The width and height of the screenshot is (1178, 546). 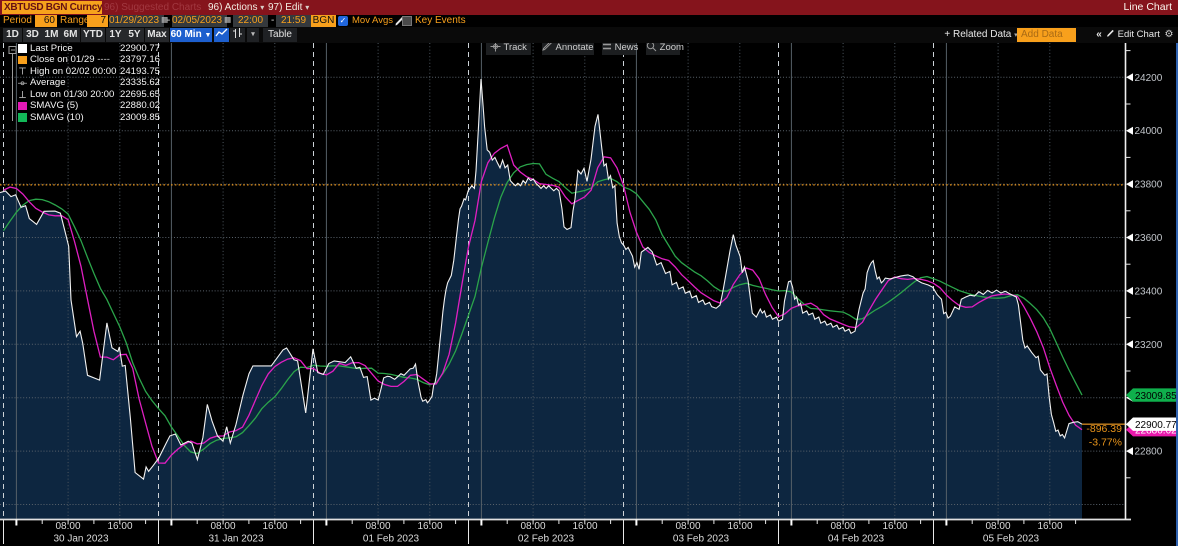 What do you see at coordinates (856, 539) in the screenshot?
I see `svg-text: 04 Feb 2023` at bounding box center [856, 539].